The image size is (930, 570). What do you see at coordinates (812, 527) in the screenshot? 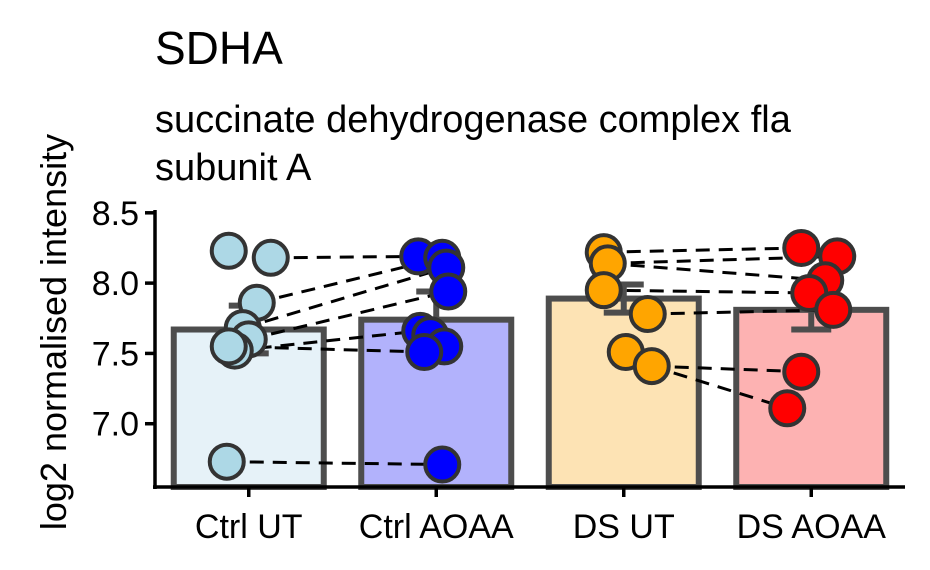
I see `x-tick-label: DS AOAA` at bounding box center [812, 527].